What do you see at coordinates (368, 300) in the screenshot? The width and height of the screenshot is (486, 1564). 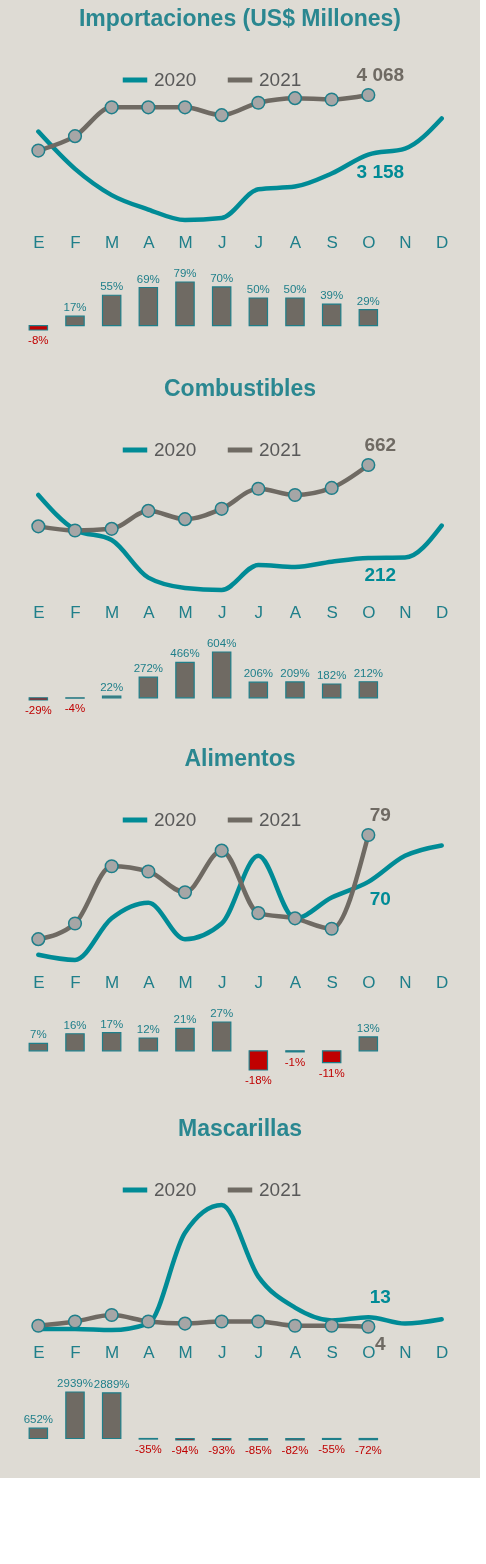 I see `data-label: 29%` at bounding box center [368, 300].